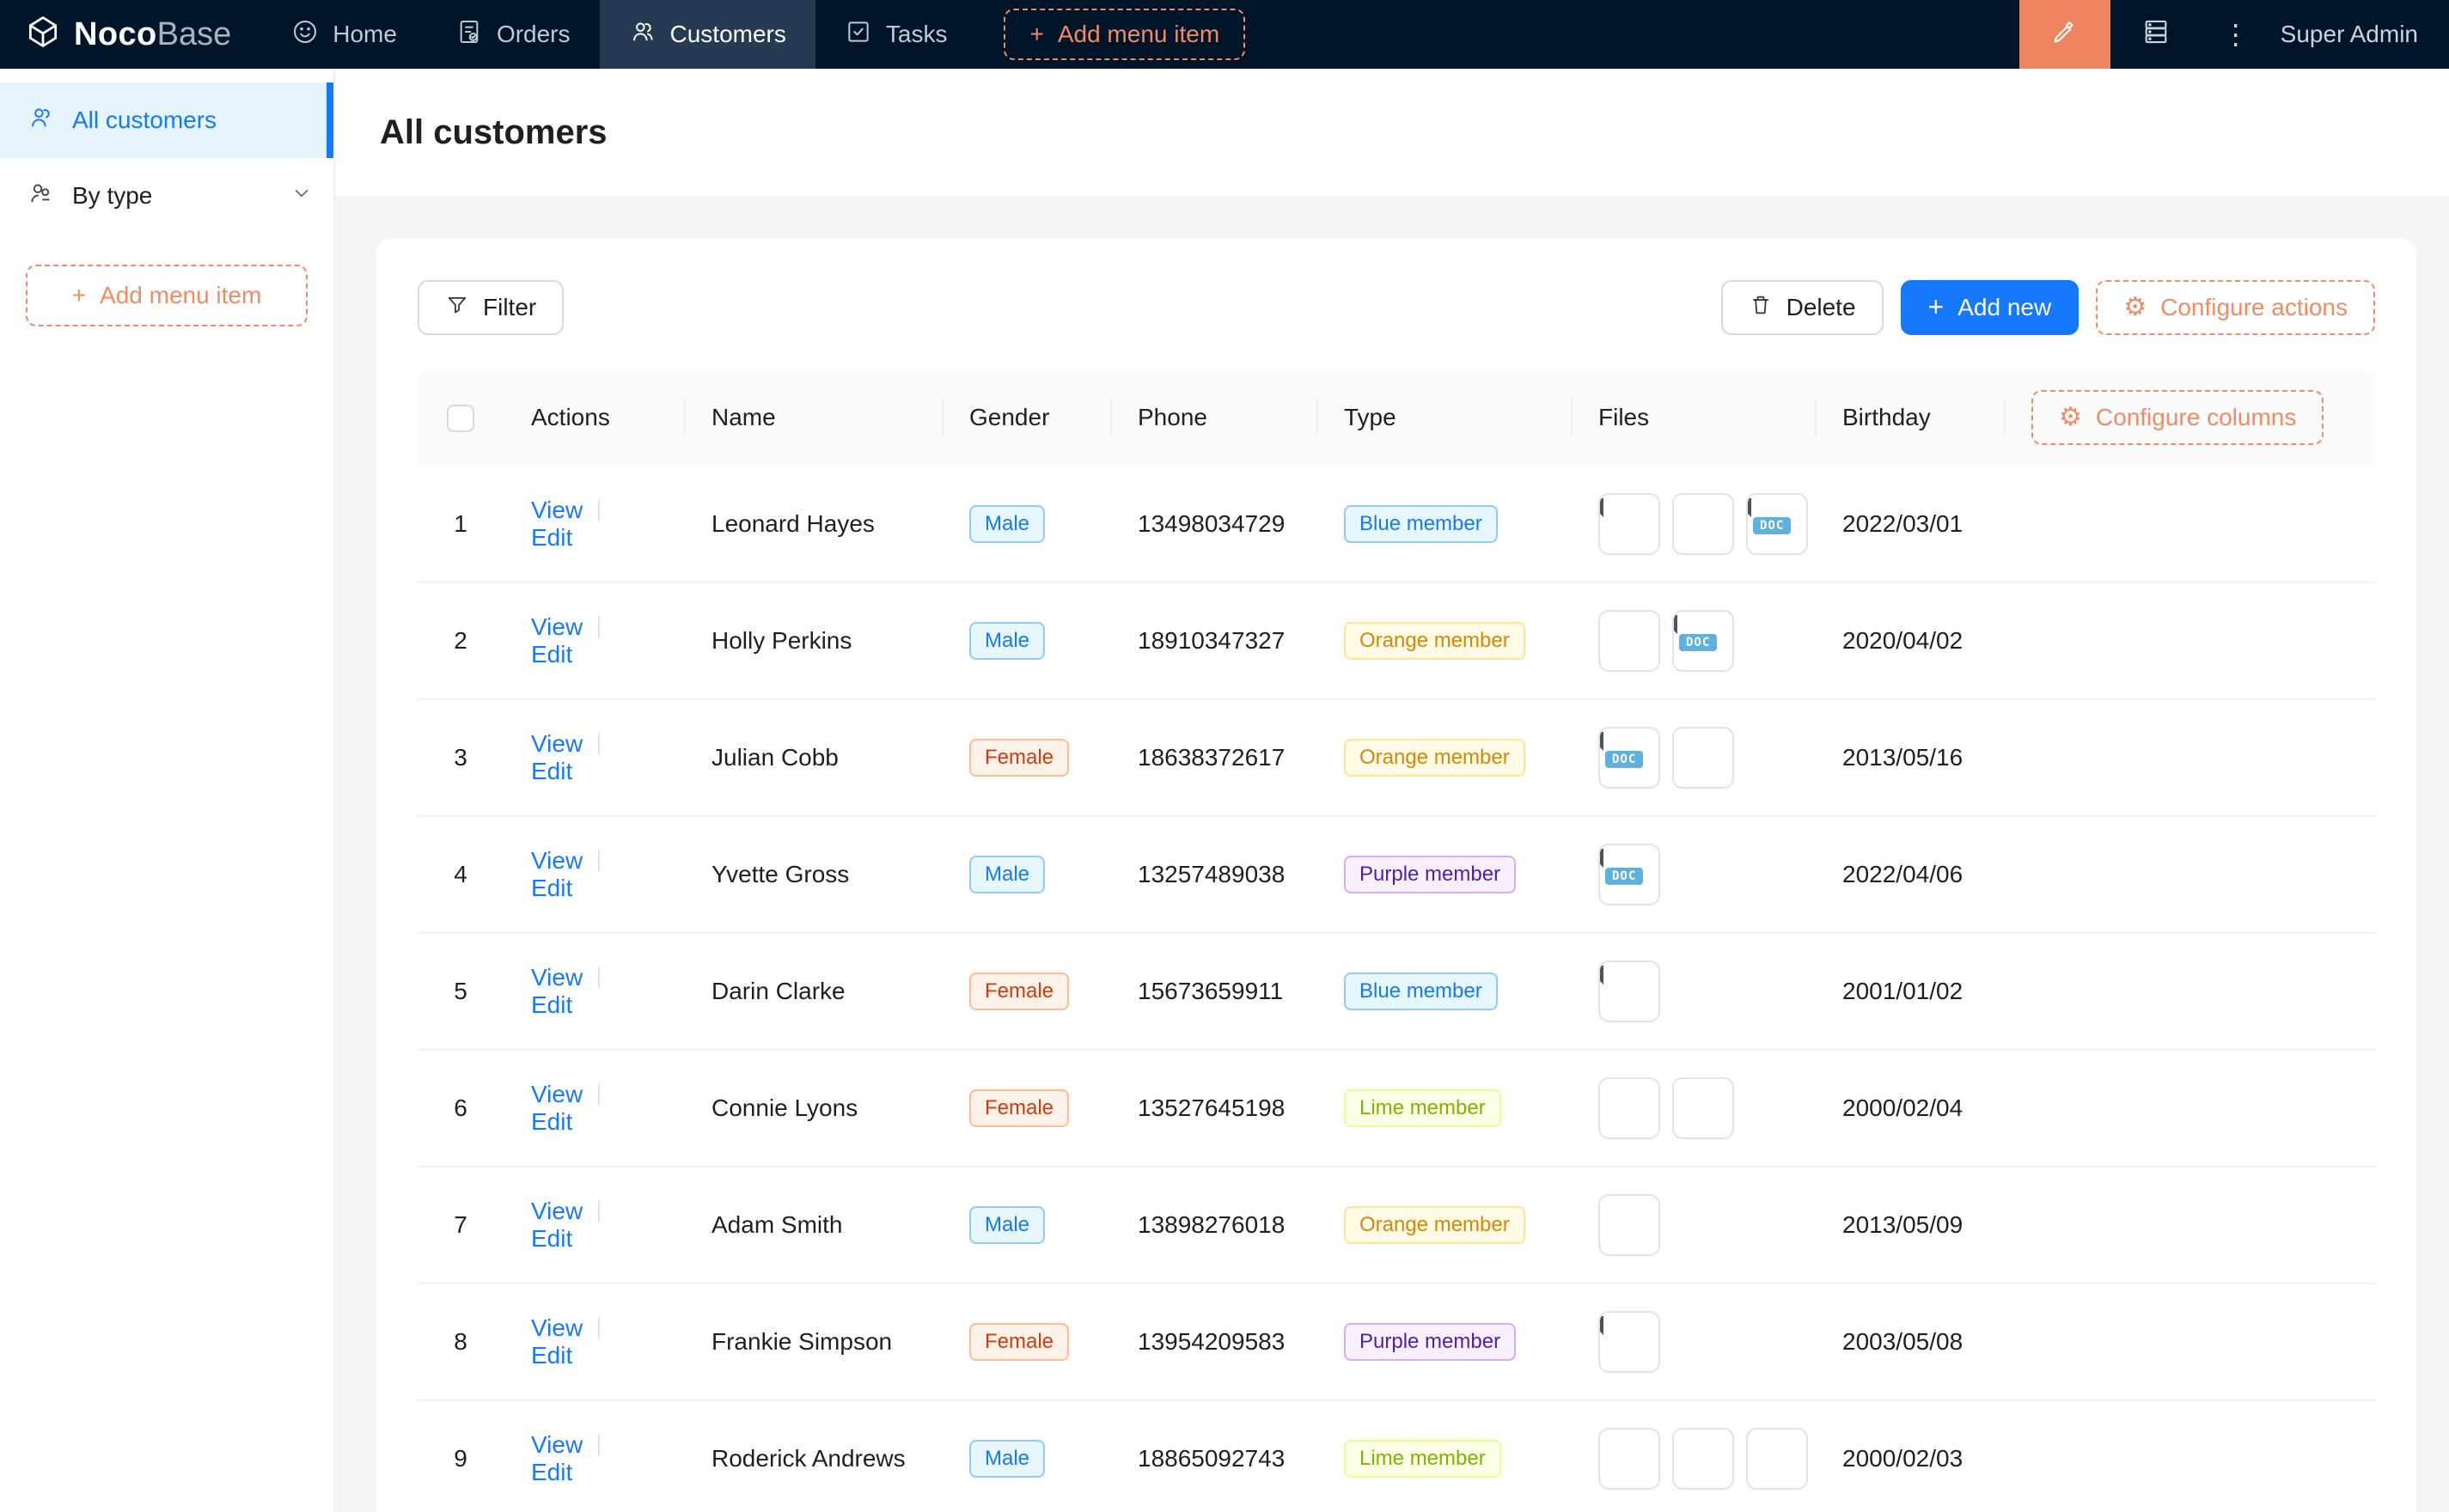  I want to click on configure-actions-label: Configure actions, so click(2254, 307).